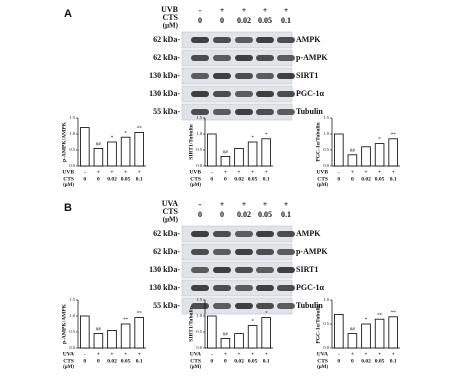 The image size is (474, 383). I want to click on cts-label: CTS, so click(170, 17).